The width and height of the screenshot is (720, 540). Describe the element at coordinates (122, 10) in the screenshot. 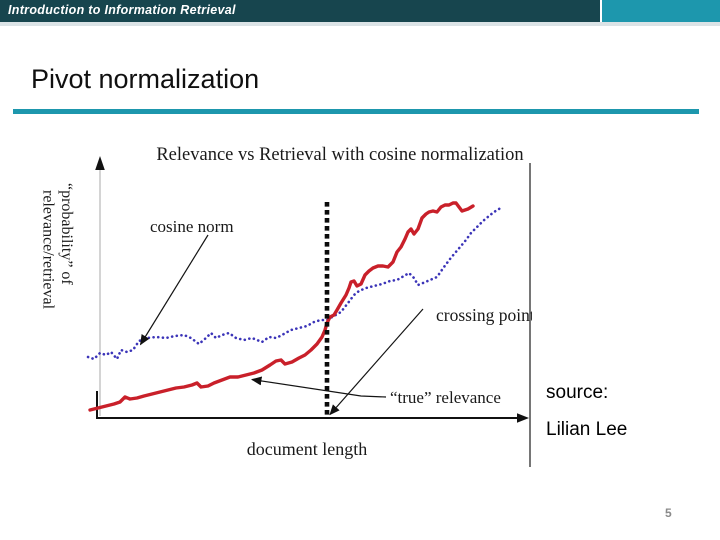

I see `course-title: Introduction to Information Retrieval` at that location.